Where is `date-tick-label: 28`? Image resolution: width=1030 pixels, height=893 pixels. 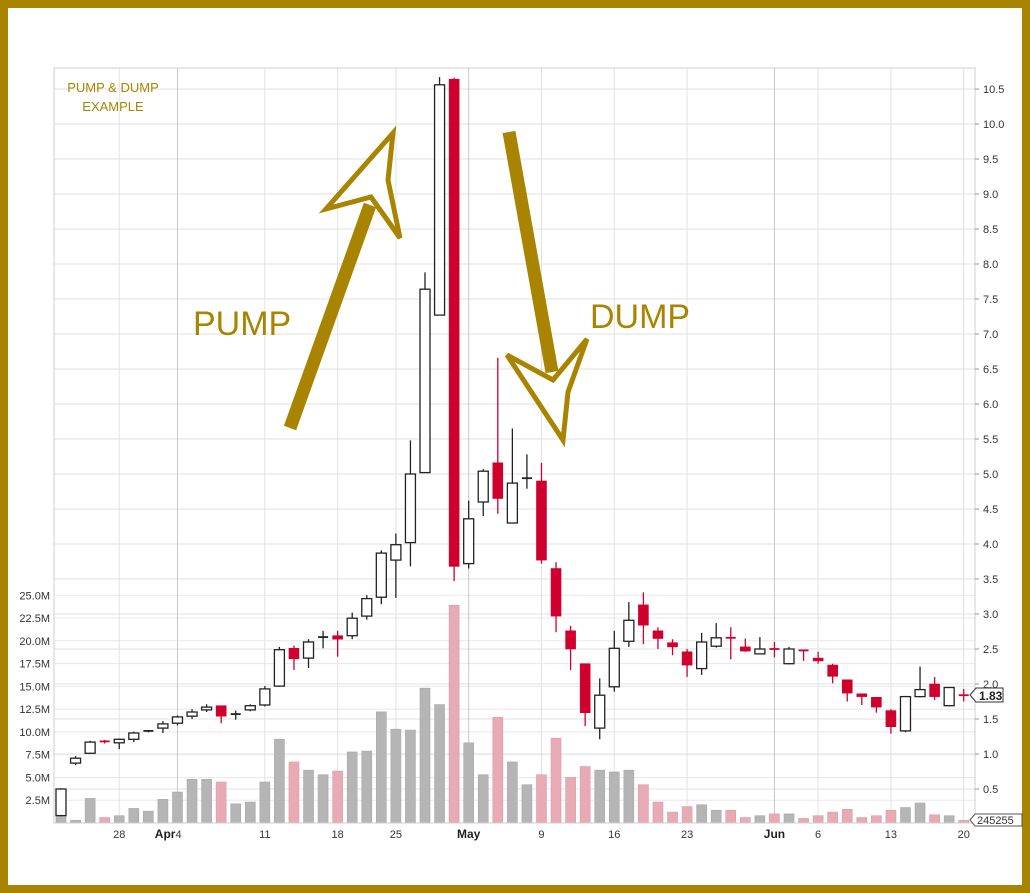
date-tick-label: 28 is located at coordinates (119, 835).